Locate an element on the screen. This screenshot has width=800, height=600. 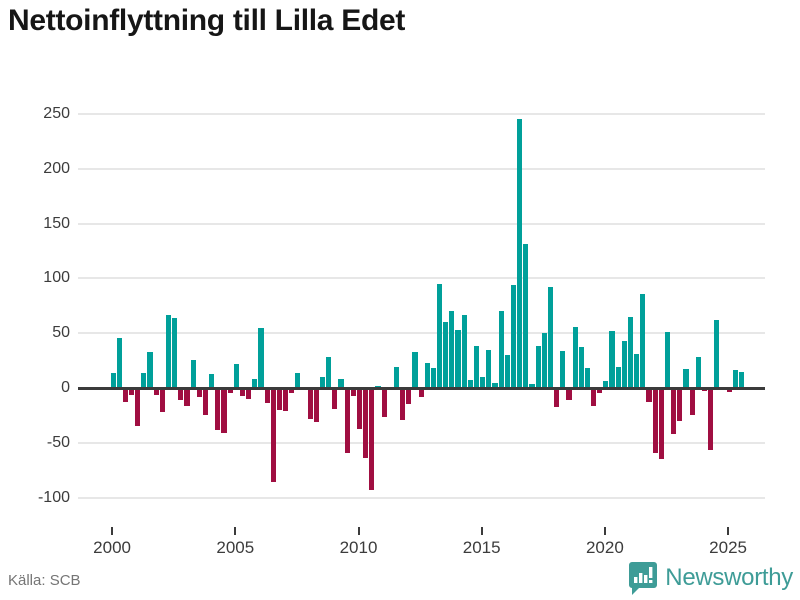
x-axis-tick-label: 2005 is located at coordinates (235, 547).